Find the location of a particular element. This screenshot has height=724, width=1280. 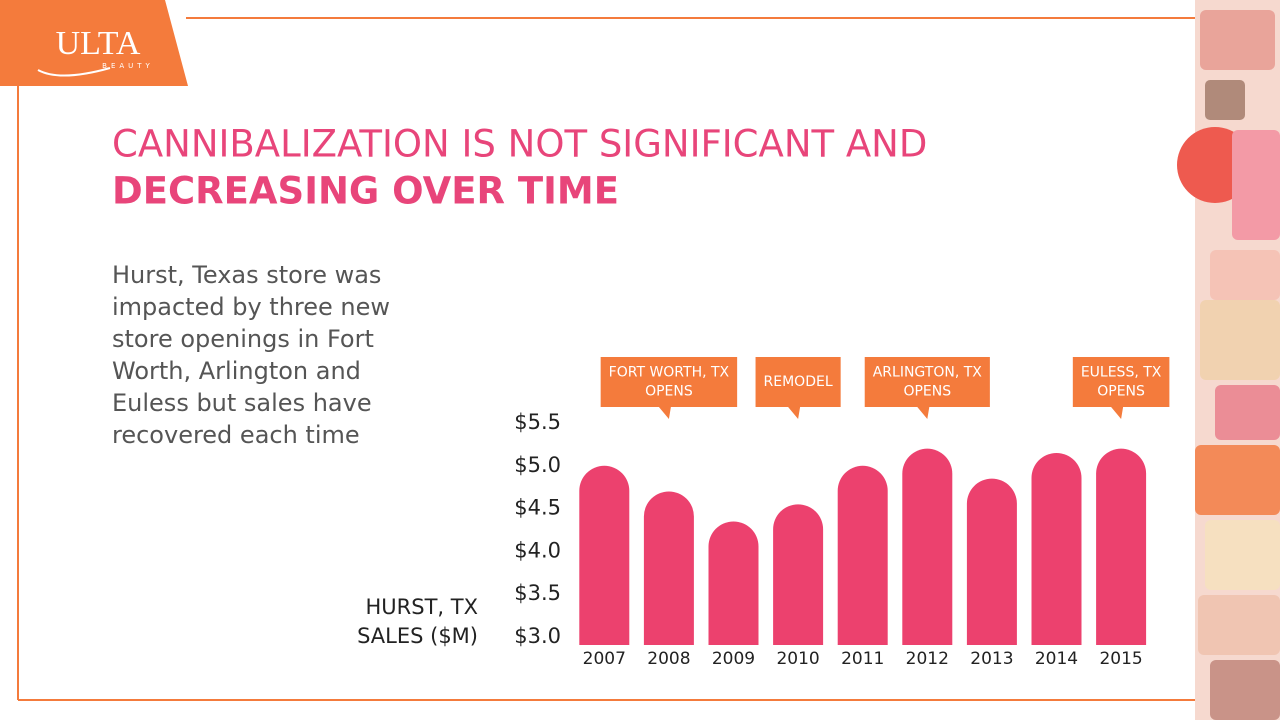

title-line: CANNIBALIZATION IS NOT SIGNIFICANT AND is located at coordinates (519, 144).